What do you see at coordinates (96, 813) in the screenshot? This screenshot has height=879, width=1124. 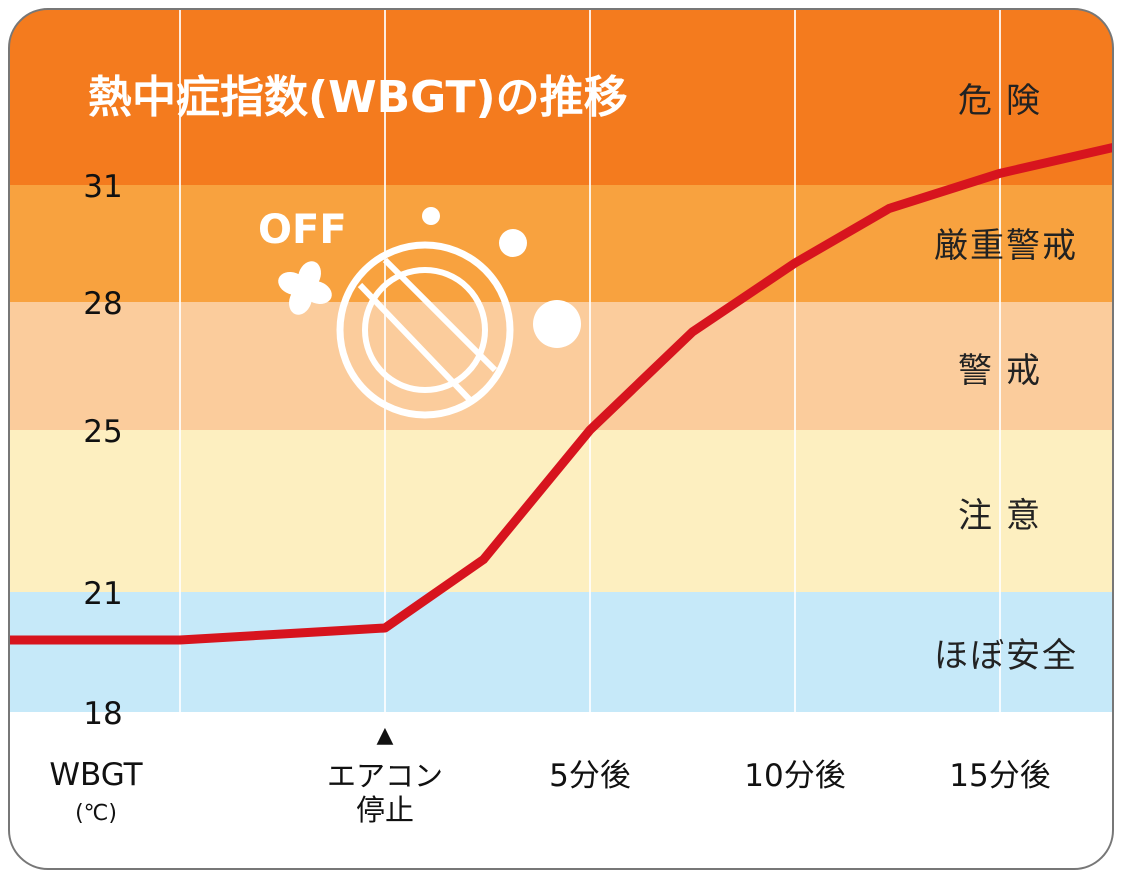 I see `y-axis-unit: (℃)` at bounding box center [96, 813].